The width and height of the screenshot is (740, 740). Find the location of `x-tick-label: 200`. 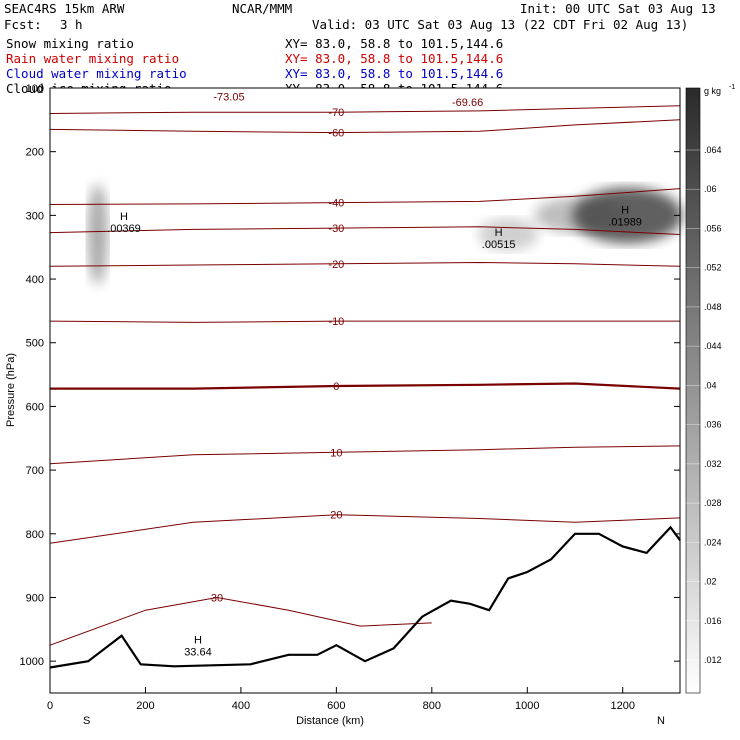

x-tick-label: 200 is located at coordinates (145, 706).